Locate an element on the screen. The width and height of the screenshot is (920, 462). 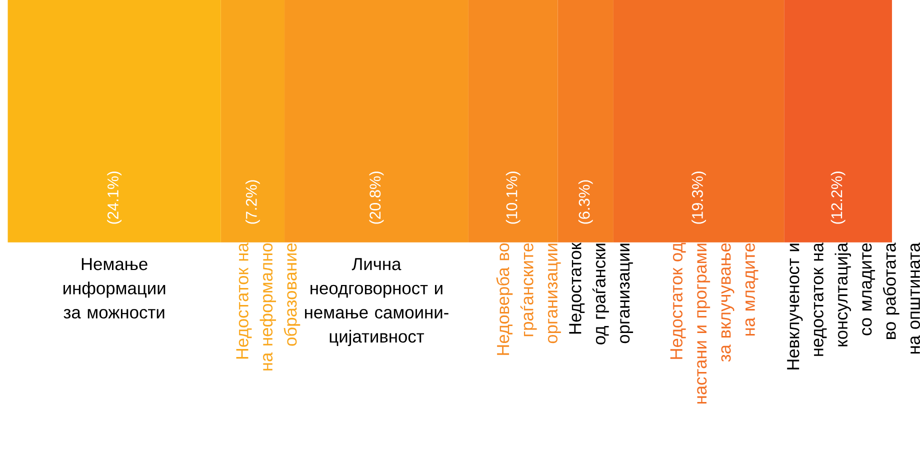
data-label: (6.3%) is located at coordinates (585, 202).